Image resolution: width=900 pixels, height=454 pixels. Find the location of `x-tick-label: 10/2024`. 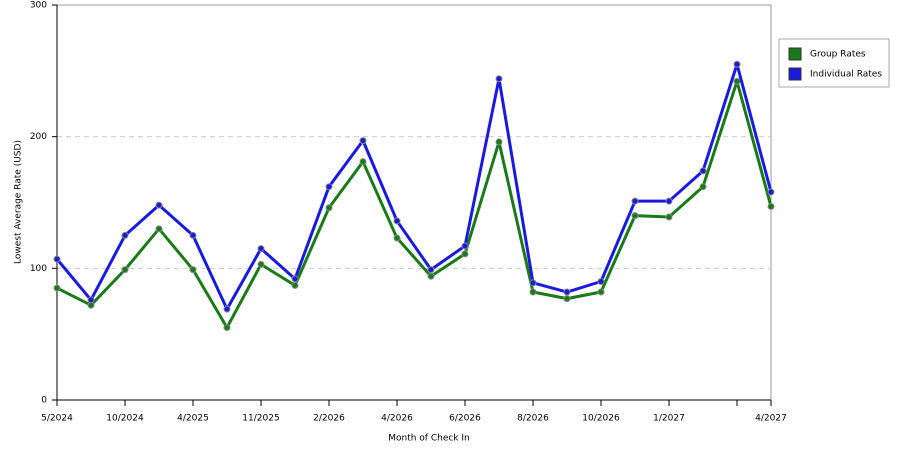

x-tick-label: 10/2024 is located at coordinates (125, 419).